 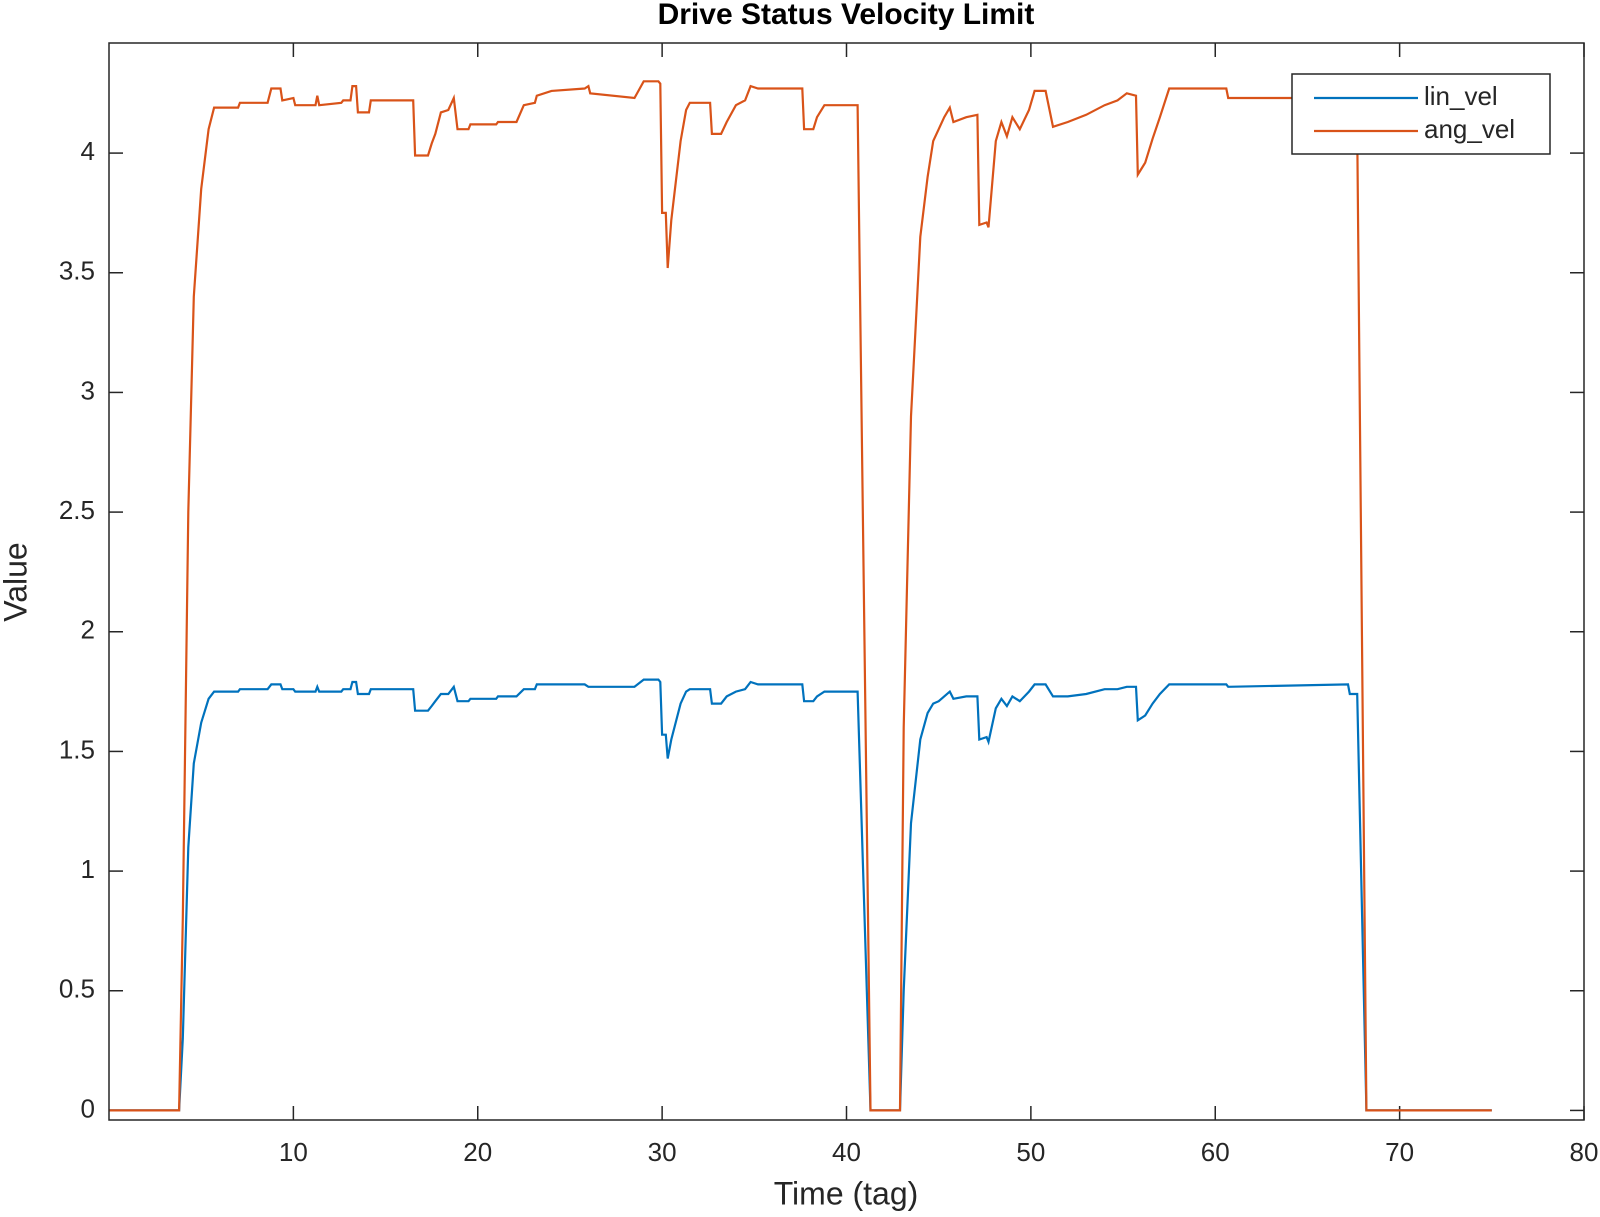 I want to click on x-axis-label: Time (tag), so click(x=846, y=1193).